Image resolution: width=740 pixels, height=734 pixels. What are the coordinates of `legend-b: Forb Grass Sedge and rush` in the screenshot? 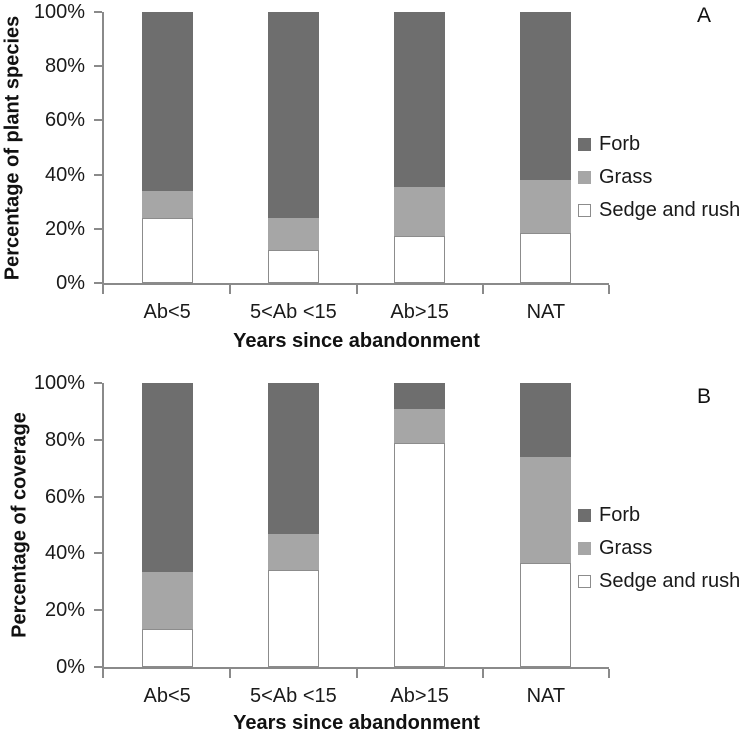 It's located at (659, 552).